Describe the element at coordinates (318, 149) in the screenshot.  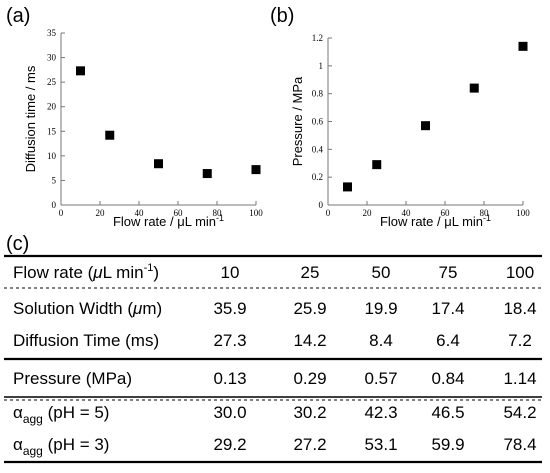
I see `plot-b-y-tick-label: 0.4` at that location.